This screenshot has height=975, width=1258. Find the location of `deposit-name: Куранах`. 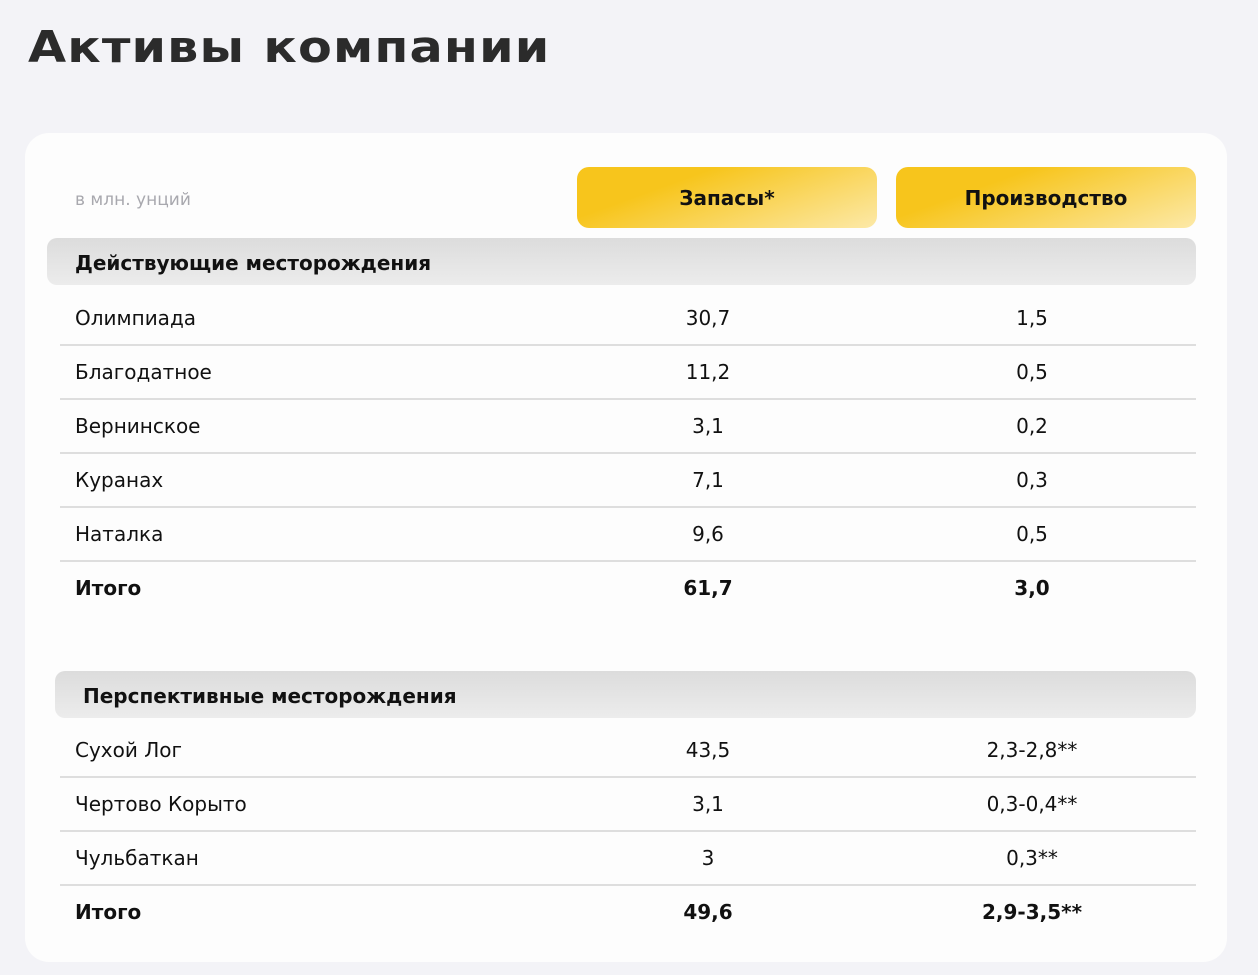

deposit-name: Куранах is located at coordinates (119, 480).